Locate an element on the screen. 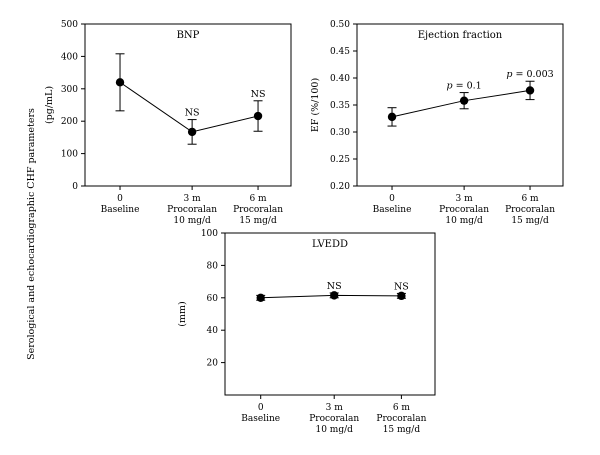 This screenshot has width=600, height=455. bnp-title: BNP is located at coordinates (188, 35).